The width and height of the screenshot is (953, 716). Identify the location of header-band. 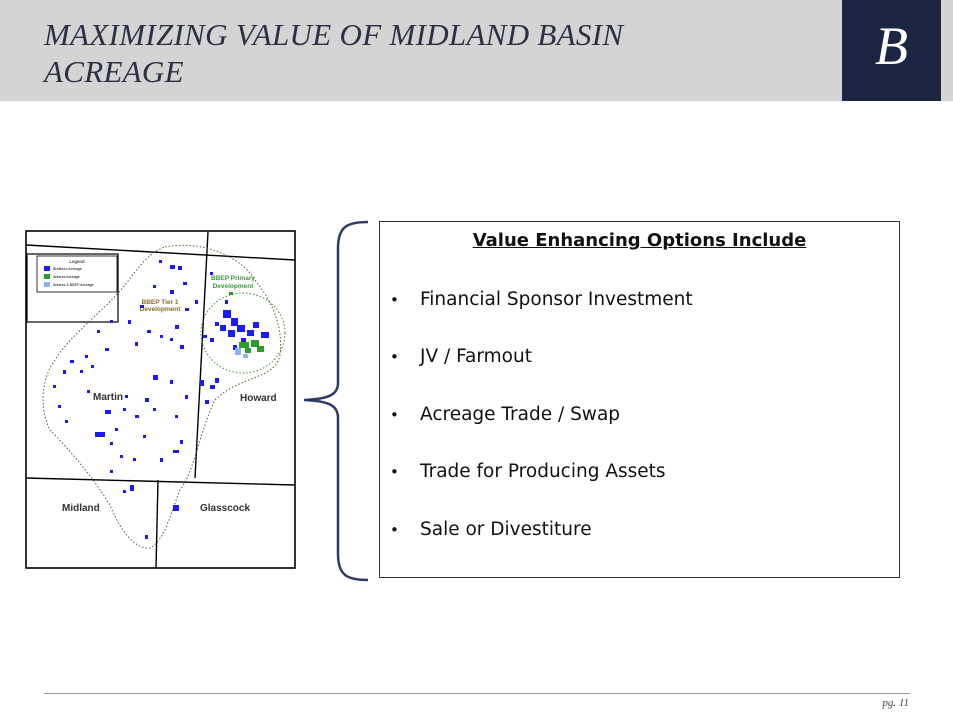
(476, 50).